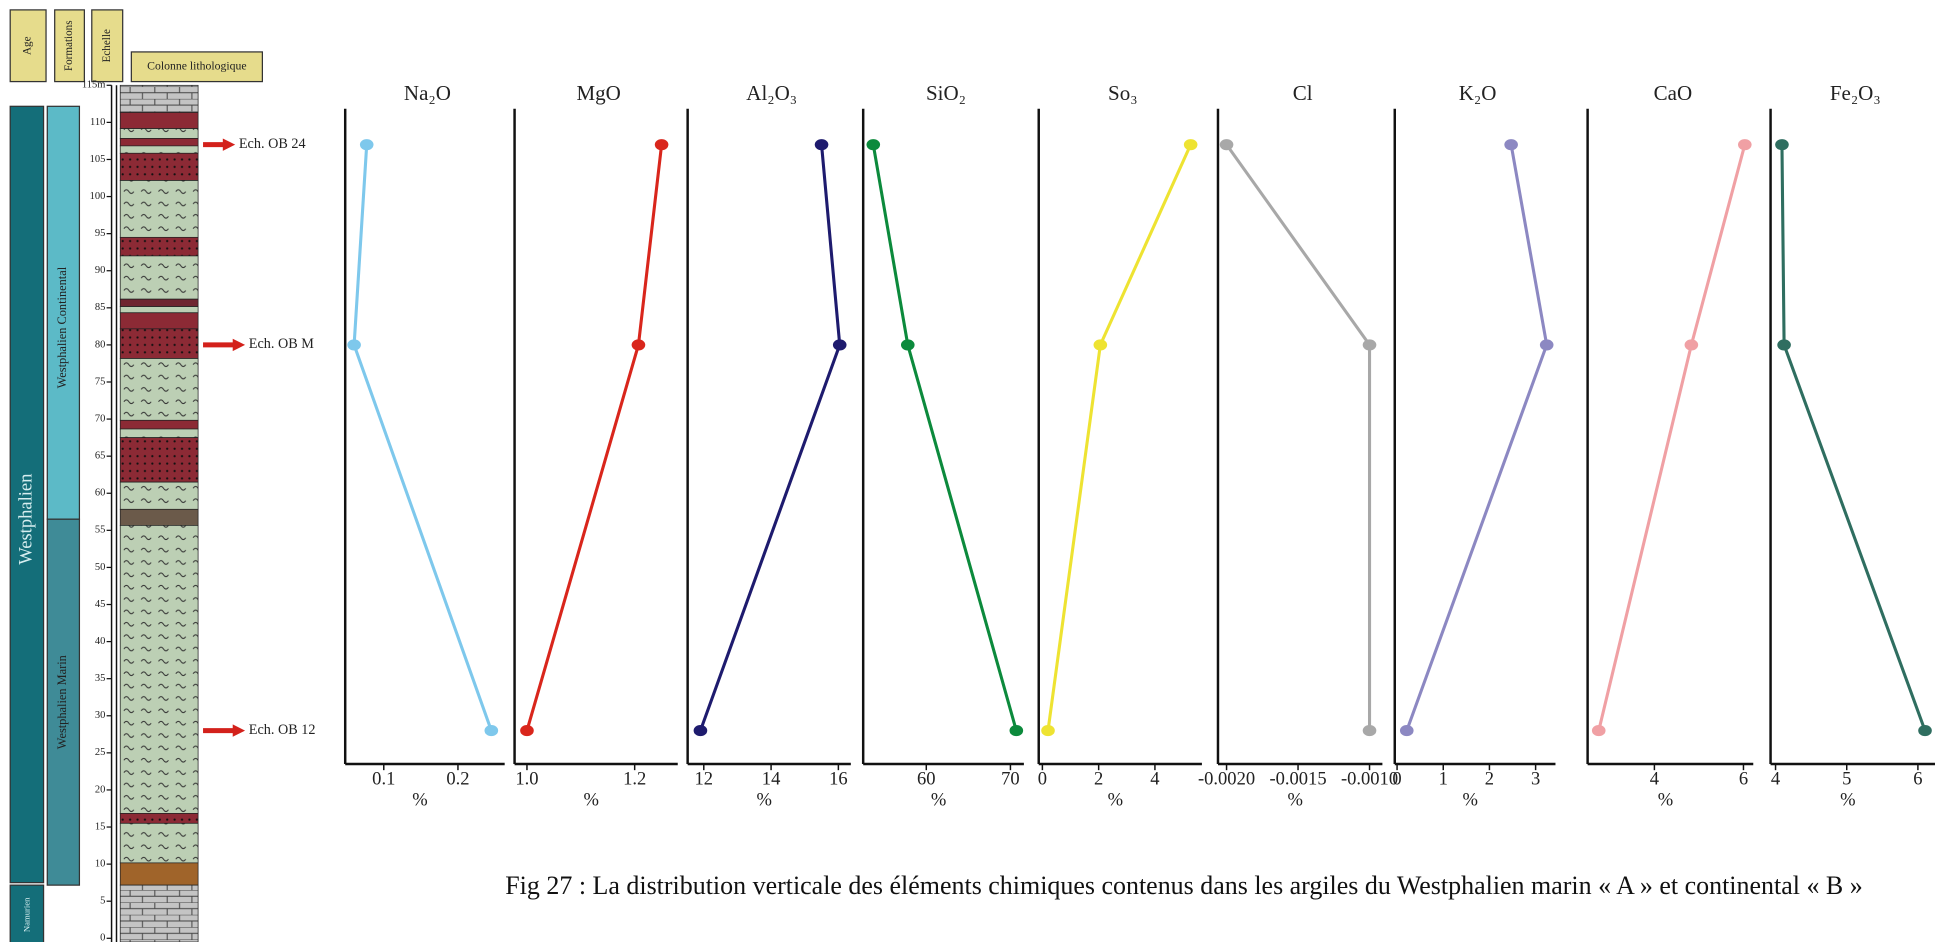 Image resolution: width=1939 pixels, height=942 pixels. I want to click on x-tick-label: 60, so click(926, 778).